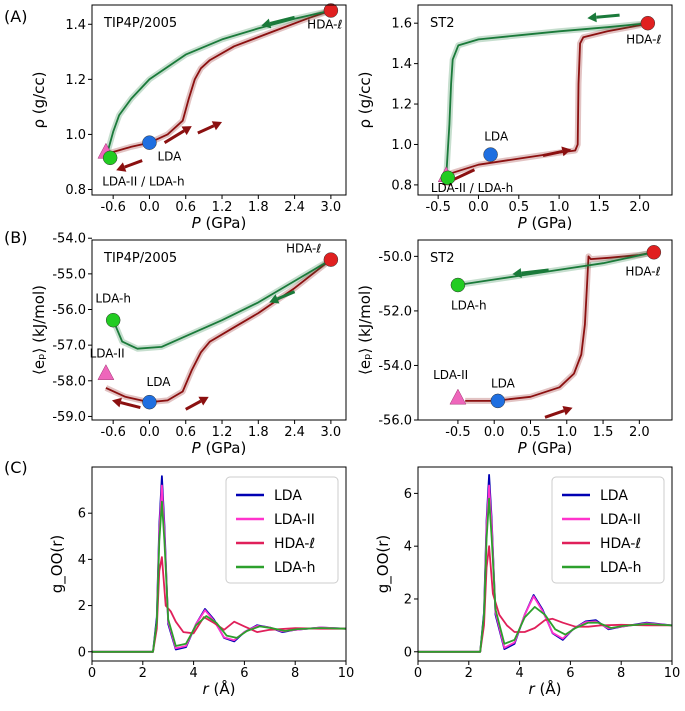 The width and height of the screenshot is (685, 711). I want to click on series-line-decompression, so click(546, 99).